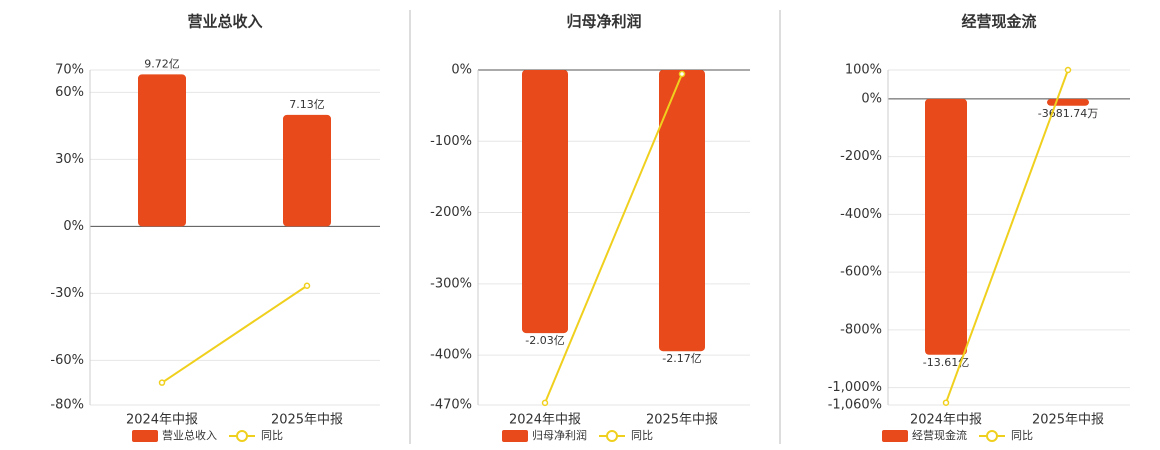 Image resolution: width=1160 pixels, height=450 pixels. I want to click on y-tick-label: -1,000%, so click(855, 387).